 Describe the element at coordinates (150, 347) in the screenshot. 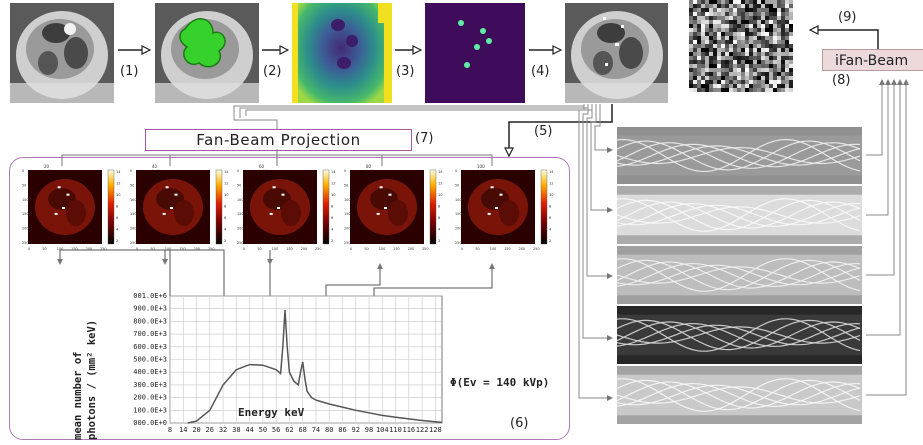

I see `y-tick-label: 600.0E+3` at that location.